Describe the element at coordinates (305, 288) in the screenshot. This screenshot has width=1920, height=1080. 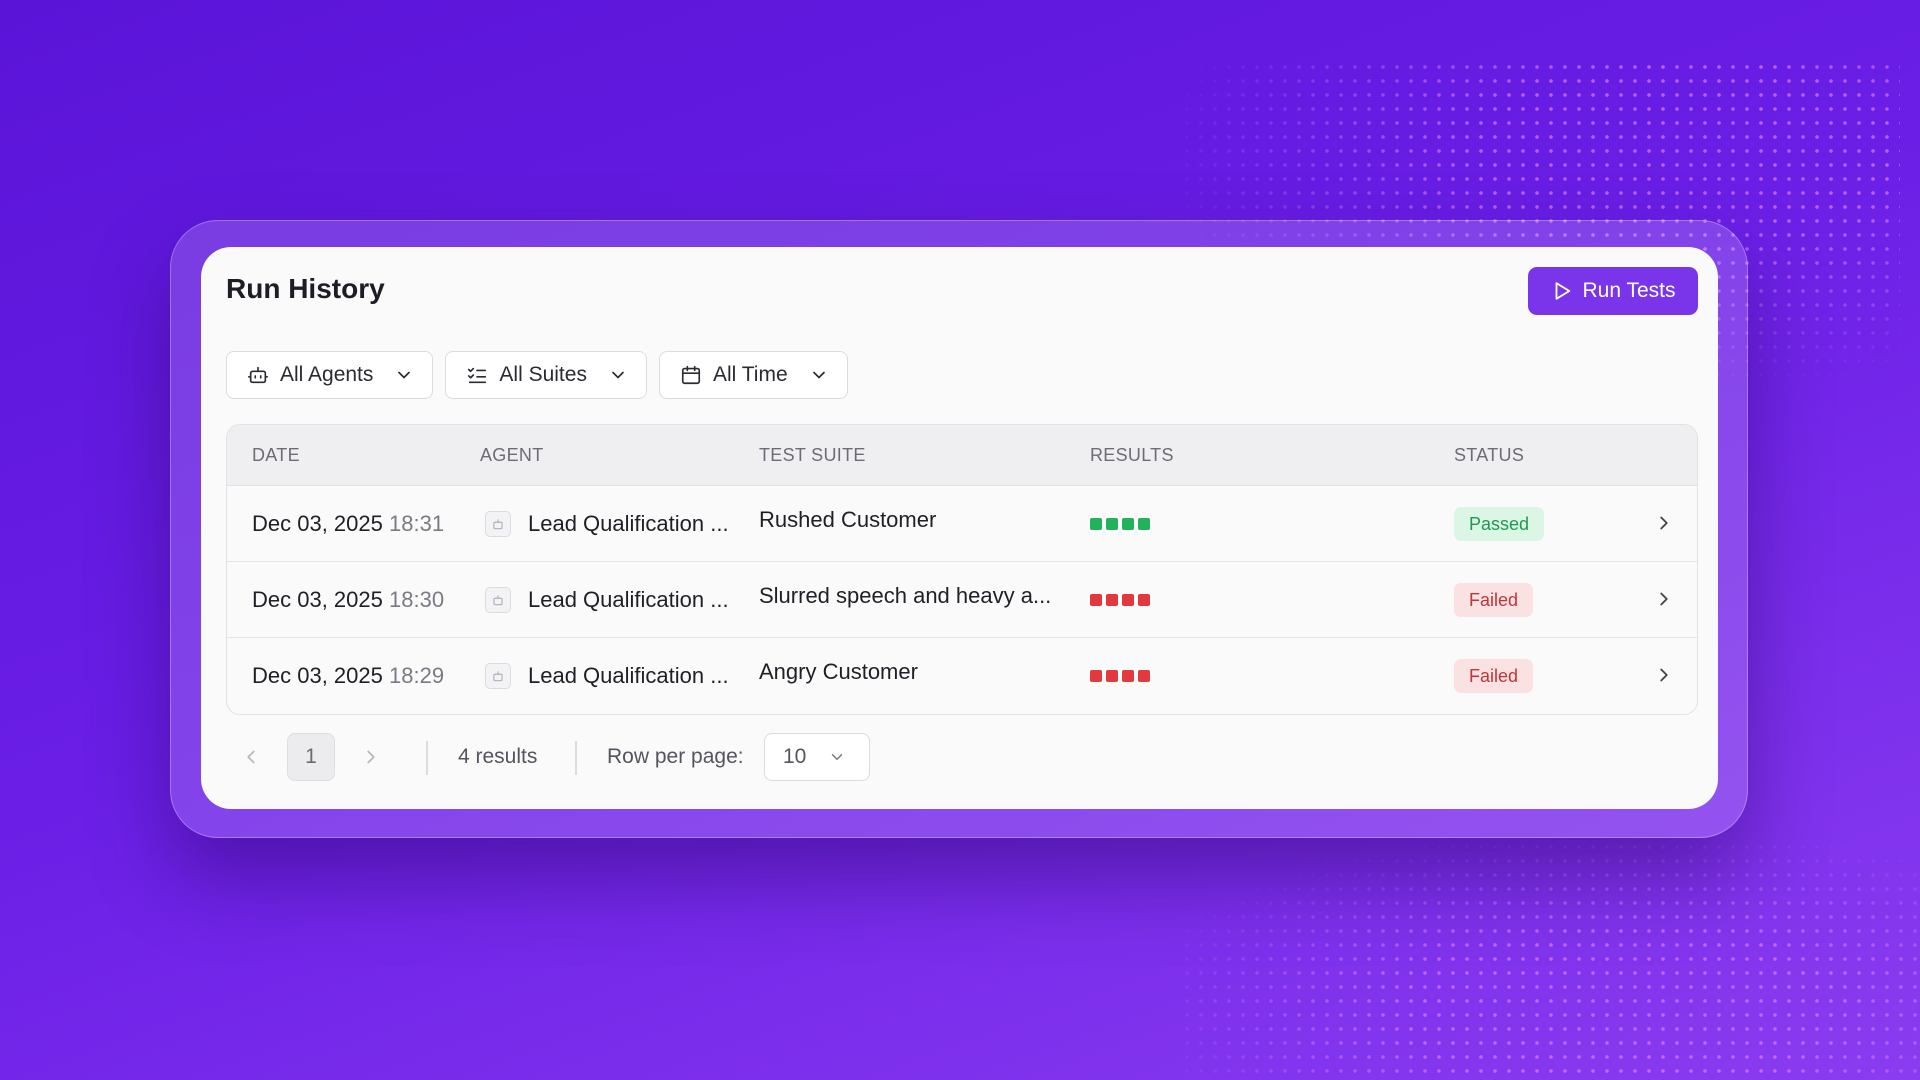
I see `page-title: Run History` at that location.